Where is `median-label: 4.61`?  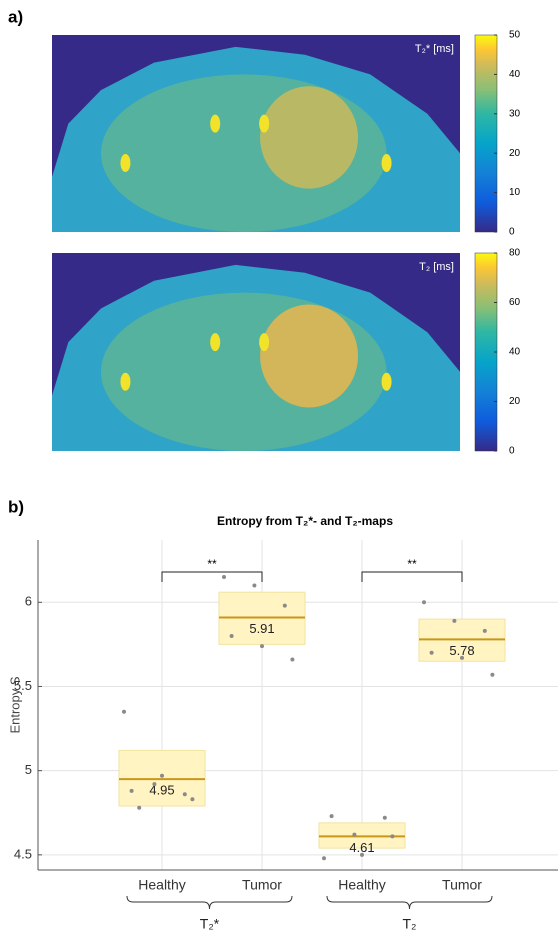
median-label: 4.61 is located at coordinates (361, 847).